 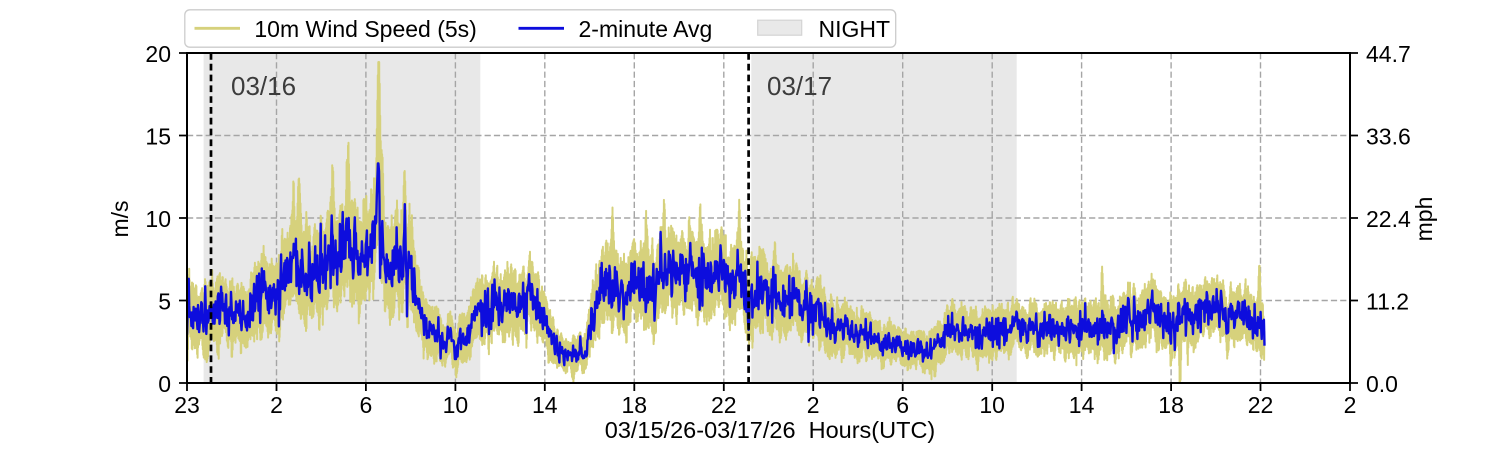 I want to click on svg-text: NIGHT, so click(x=855, y=29).